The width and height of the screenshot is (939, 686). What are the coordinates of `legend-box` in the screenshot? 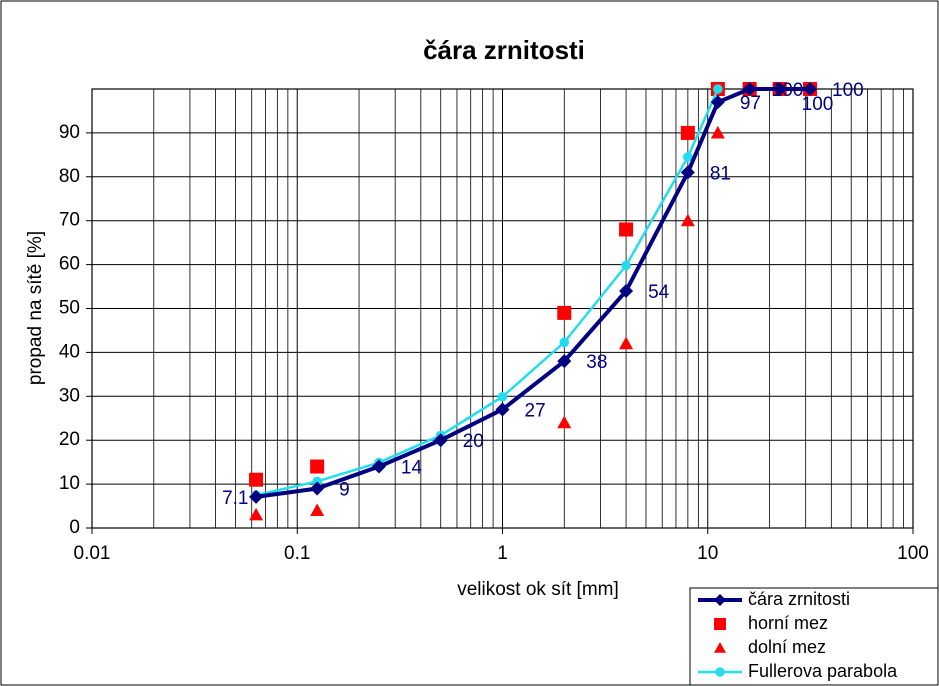 It's located at (814, 636).